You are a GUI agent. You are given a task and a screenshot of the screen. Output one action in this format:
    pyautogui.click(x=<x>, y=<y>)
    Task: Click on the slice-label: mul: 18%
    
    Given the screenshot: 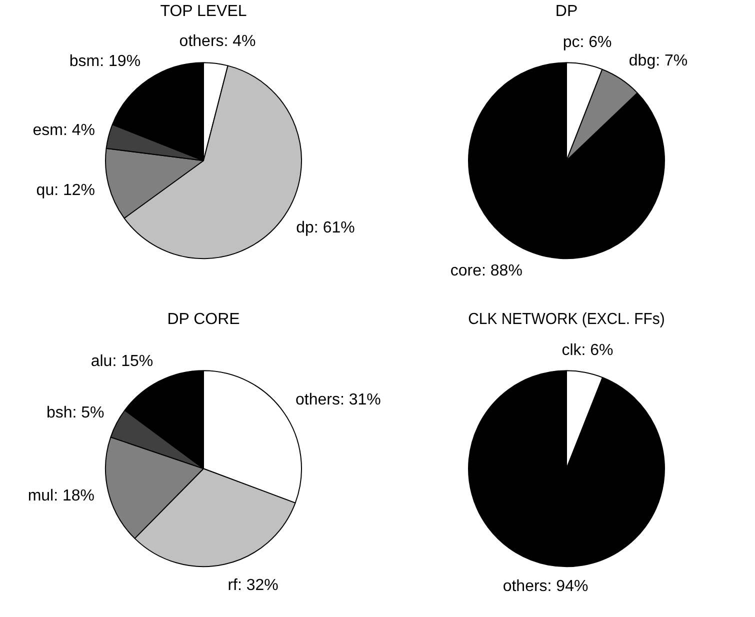 What is the action you would take?
    pyautogui.click(x=61, y=496)
    